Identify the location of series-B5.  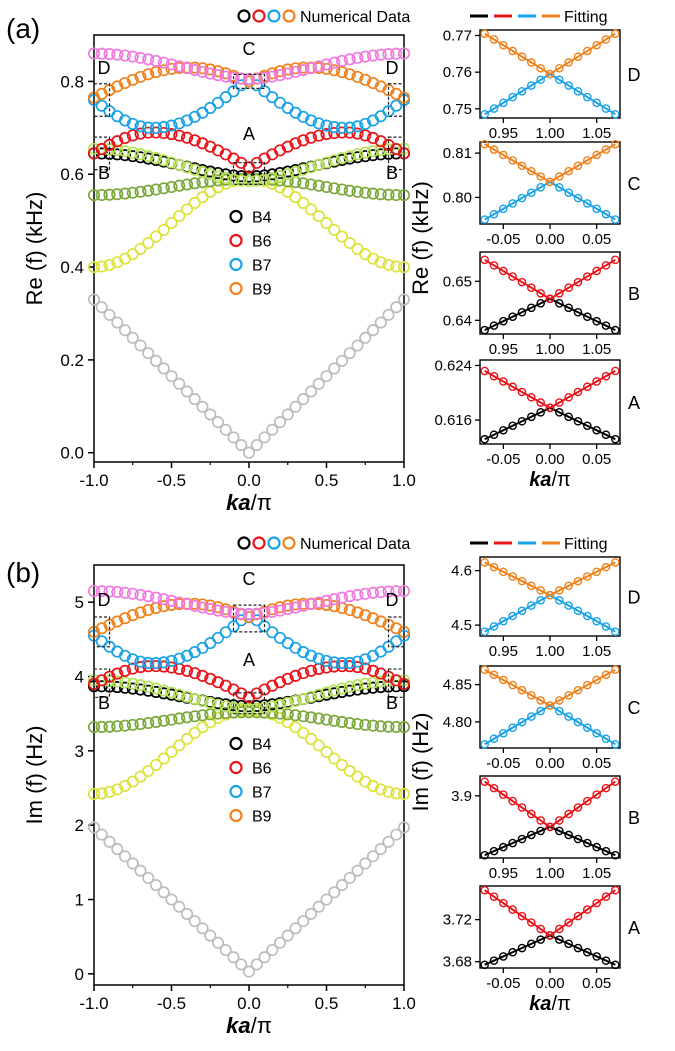
(249, 695).